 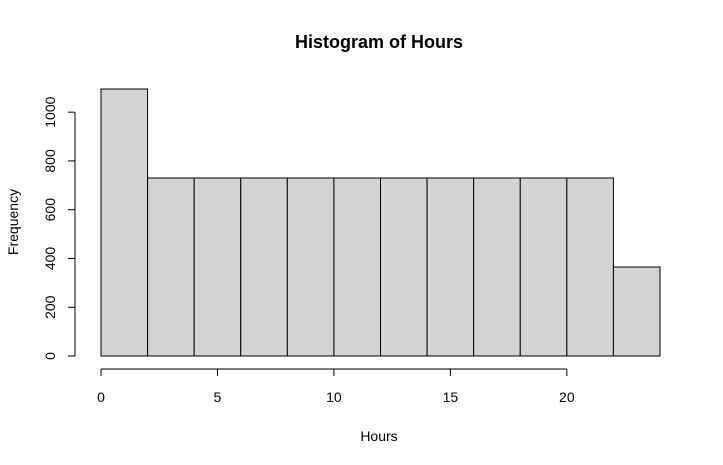 I want to click on y-tick-label: 400, so click(x=50, y=259).